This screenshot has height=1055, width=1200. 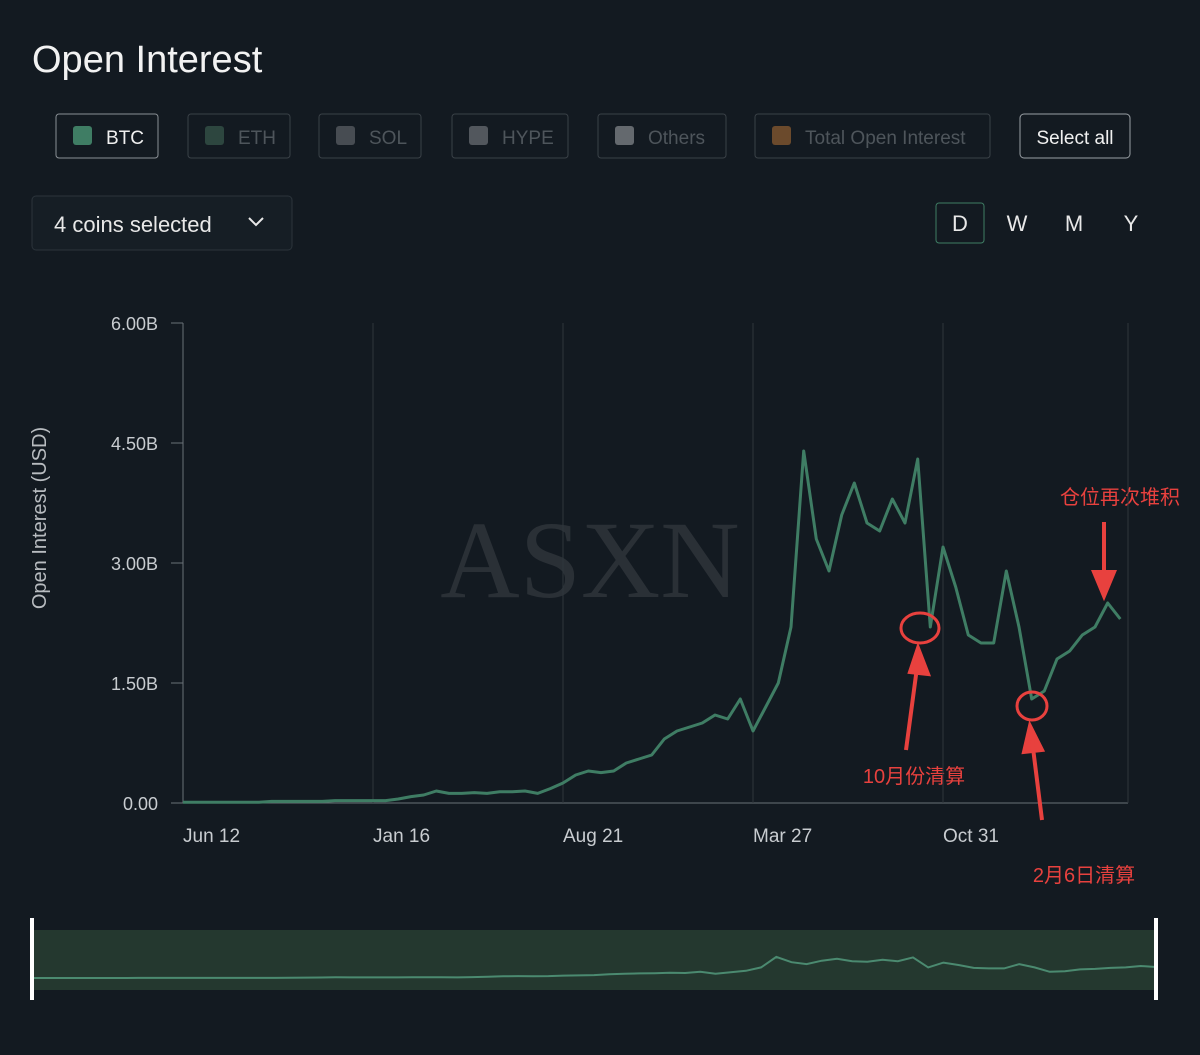 What do you see at coordinates (125, 138) in the screenshot?
I see `filter-label: BTC` at bounding box center [125, 138].